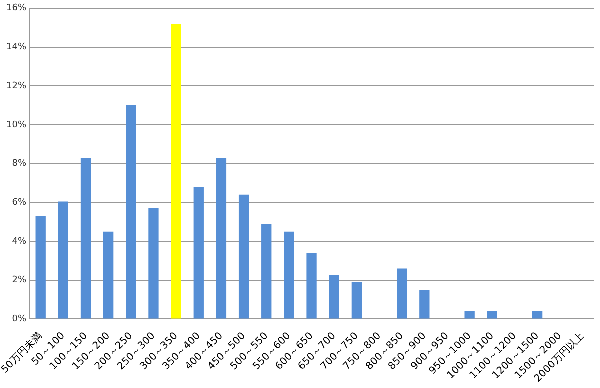 Image resolution: width=600 pixels, height=388 pixels. What do you see at coordinates (16, 86) in the screenshot?
I see `y-tick-label: 12%` at bounding box center [16, 86].